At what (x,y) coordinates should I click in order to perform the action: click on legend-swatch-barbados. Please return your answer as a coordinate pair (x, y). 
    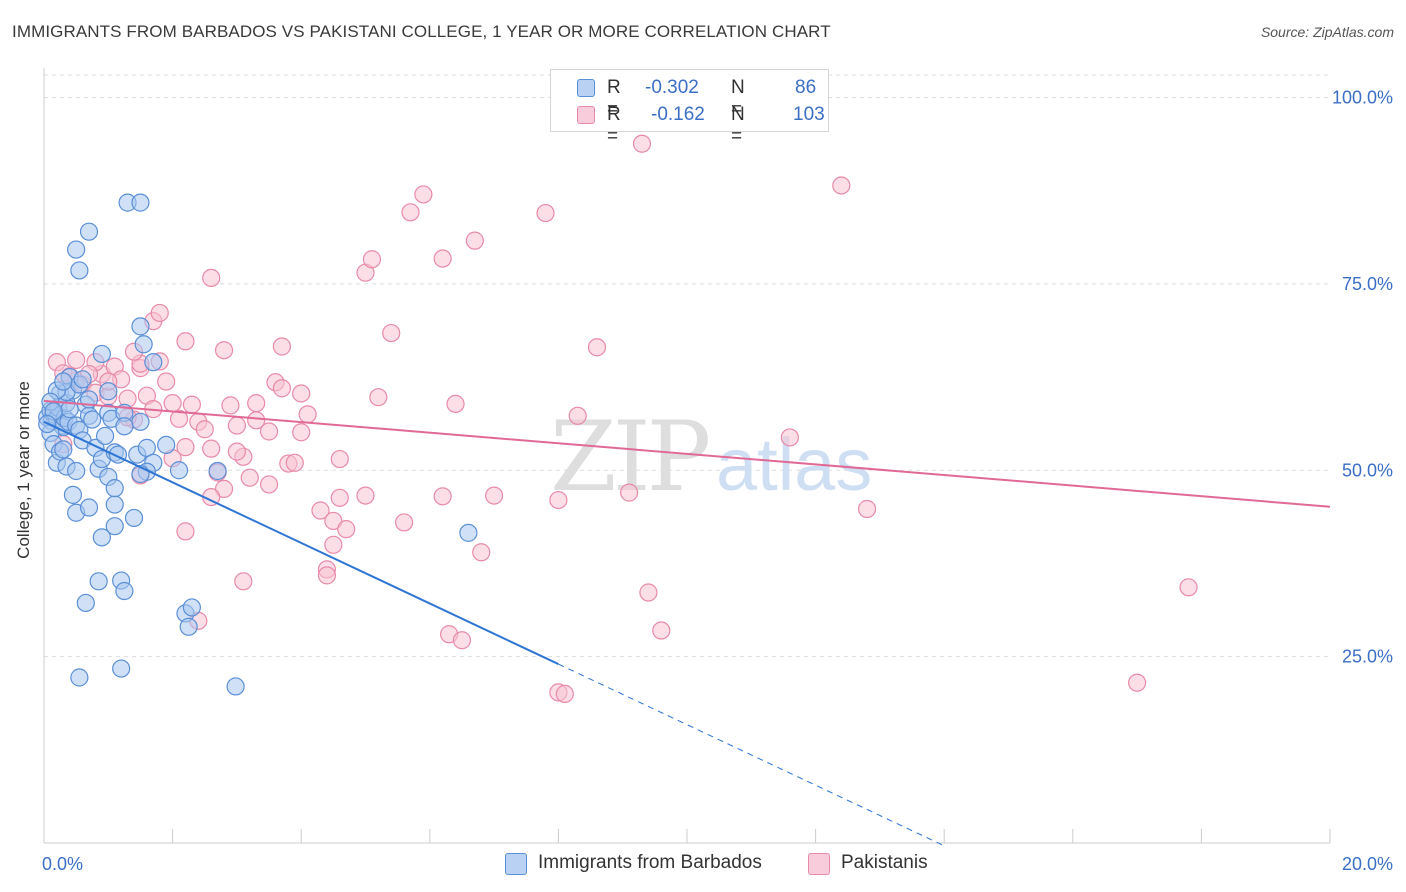
    Looking at the image, I should click on (586, 88).